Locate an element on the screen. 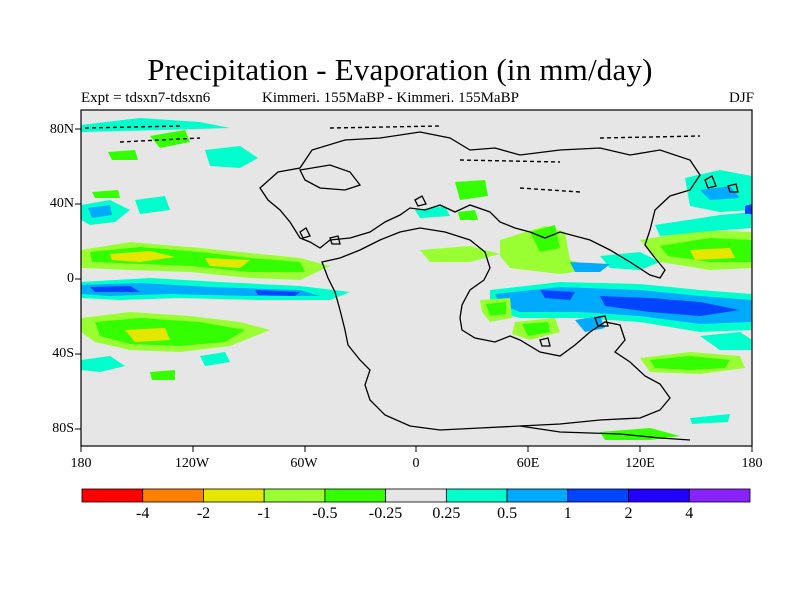 The height and width of the screenshot is (600, 800). lat-ticks is located at coordinates (78, 279).